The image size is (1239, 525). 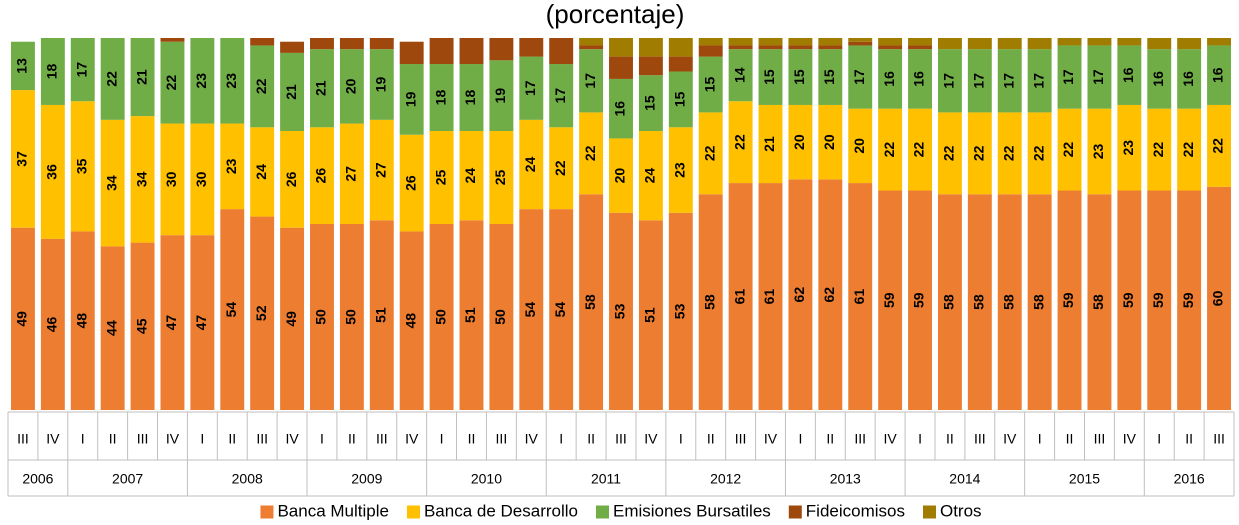 I want to click on data-label: 23, so click(x=231, y=166).